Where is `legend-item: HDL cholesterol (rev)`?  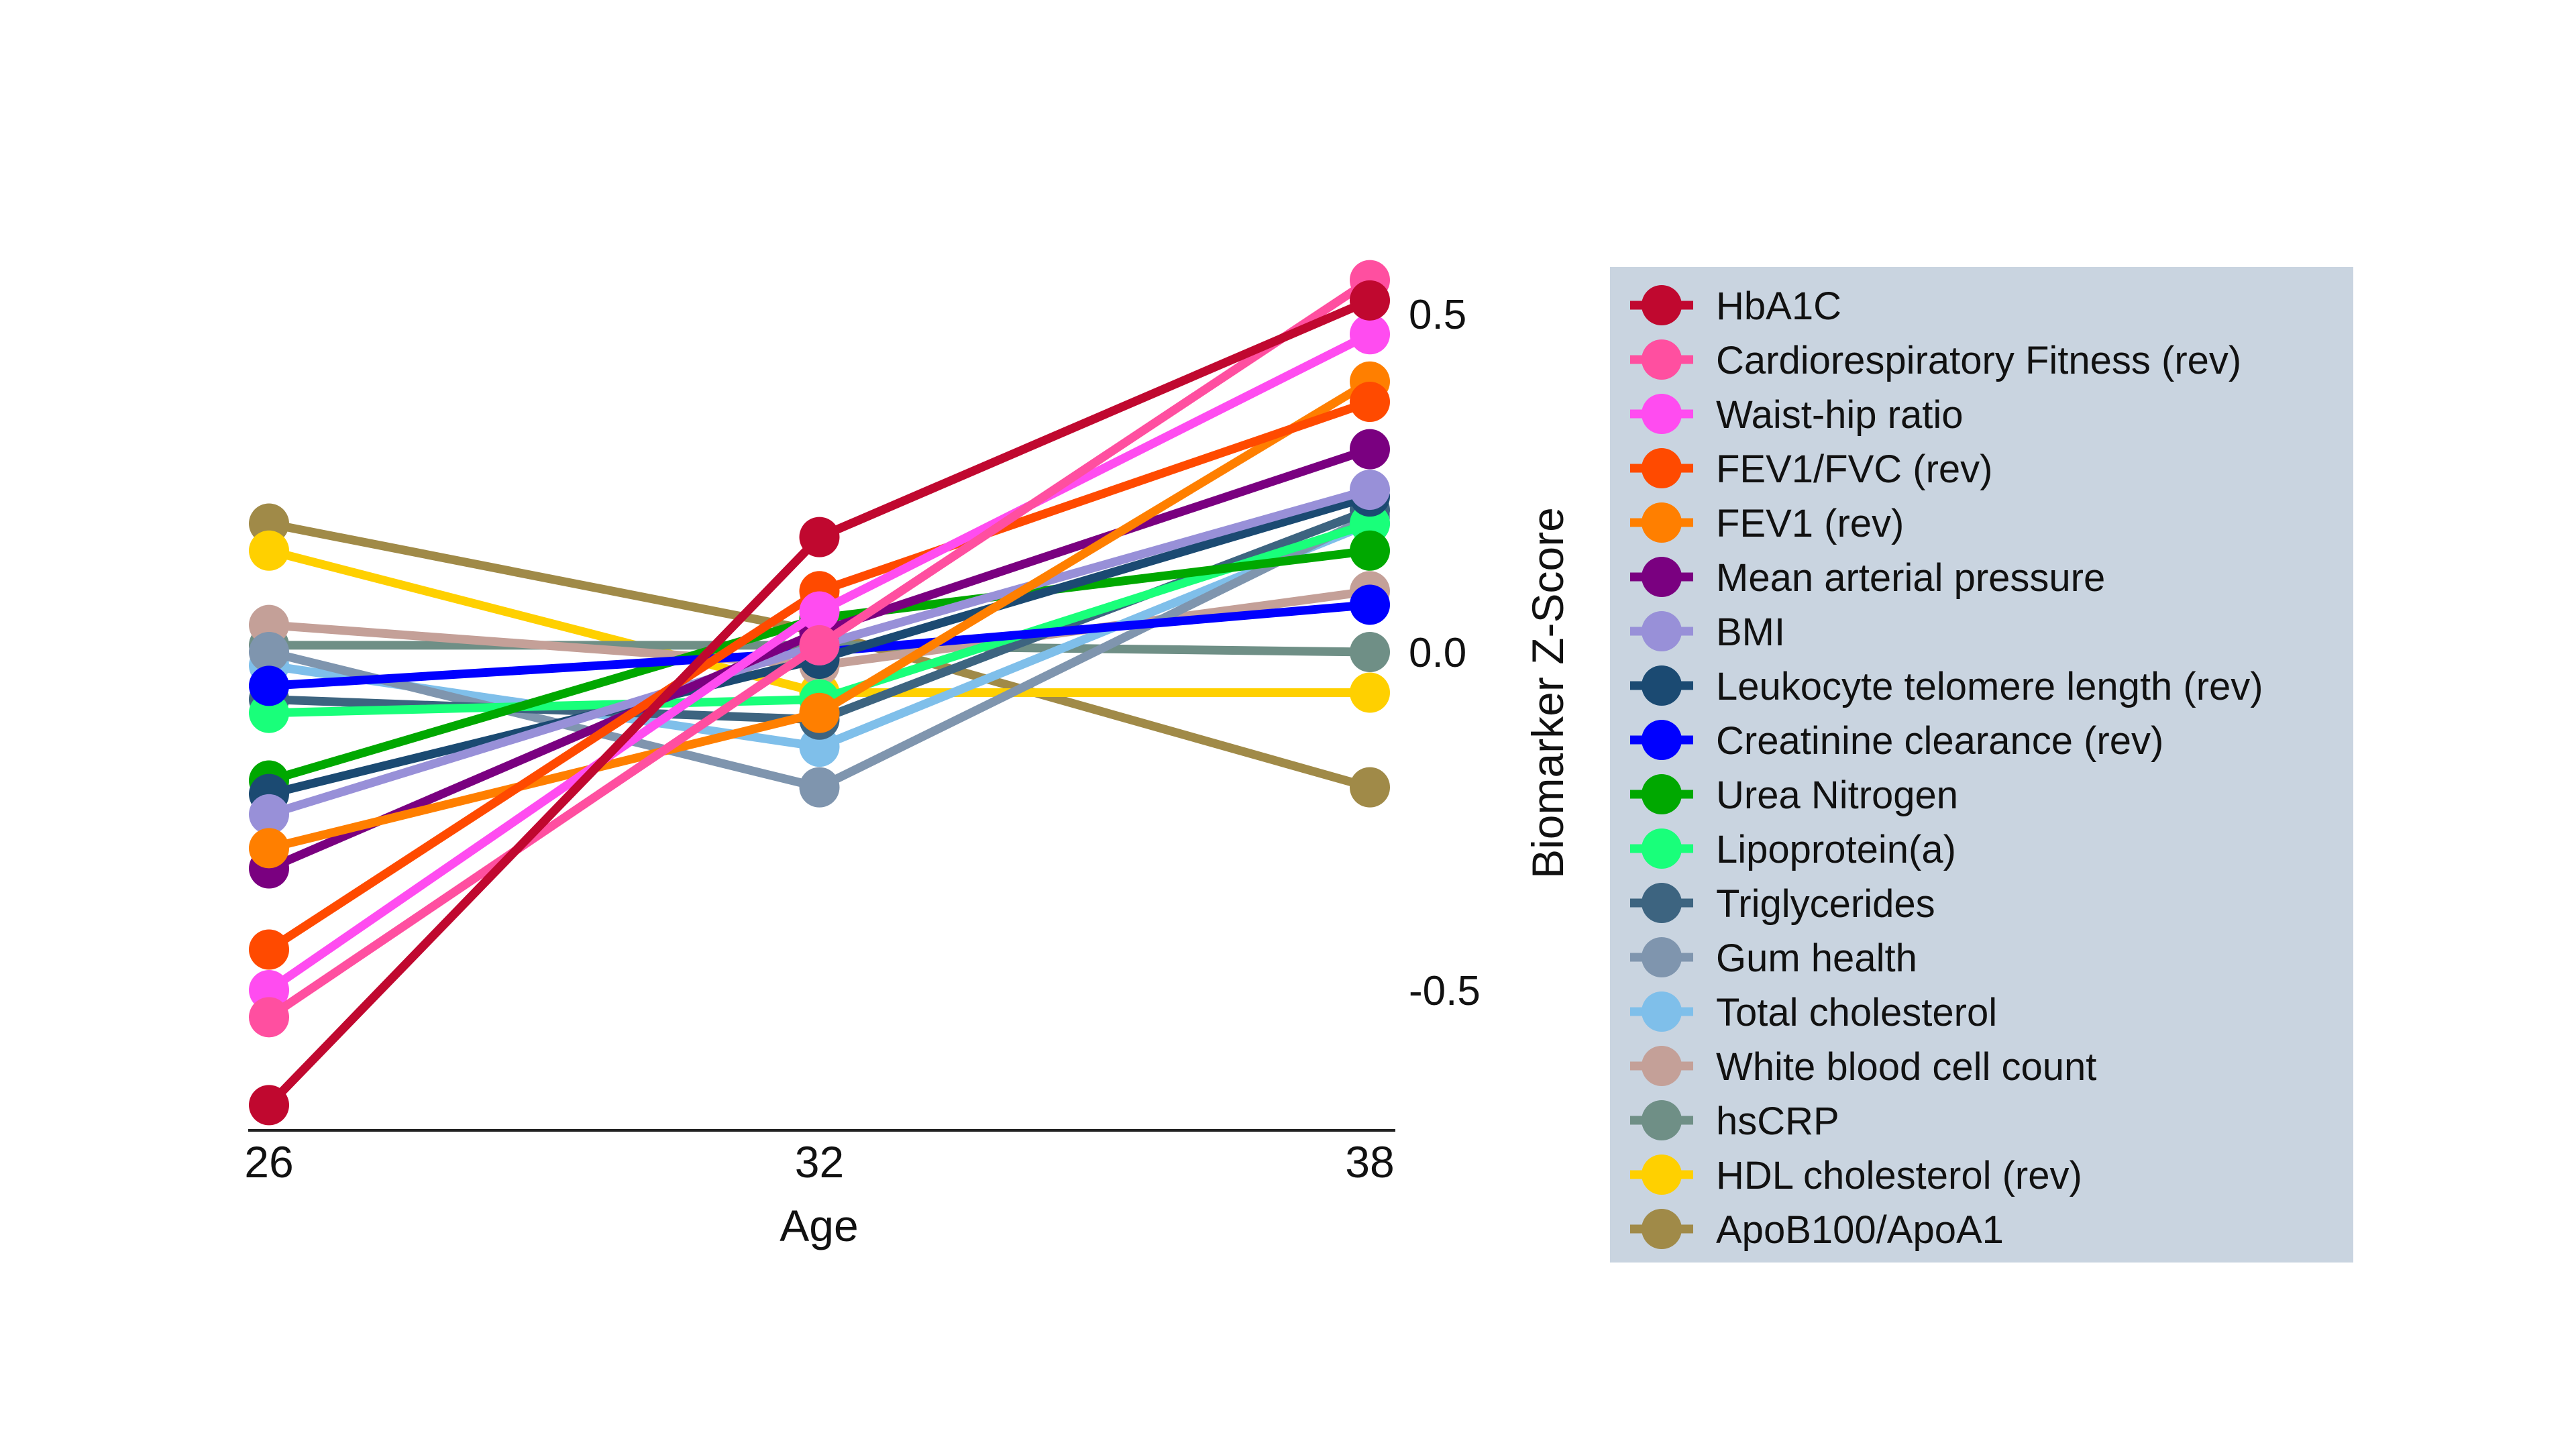
legend-item: HDL cholesterol (rev) is located at coordinates (1856, 1175).